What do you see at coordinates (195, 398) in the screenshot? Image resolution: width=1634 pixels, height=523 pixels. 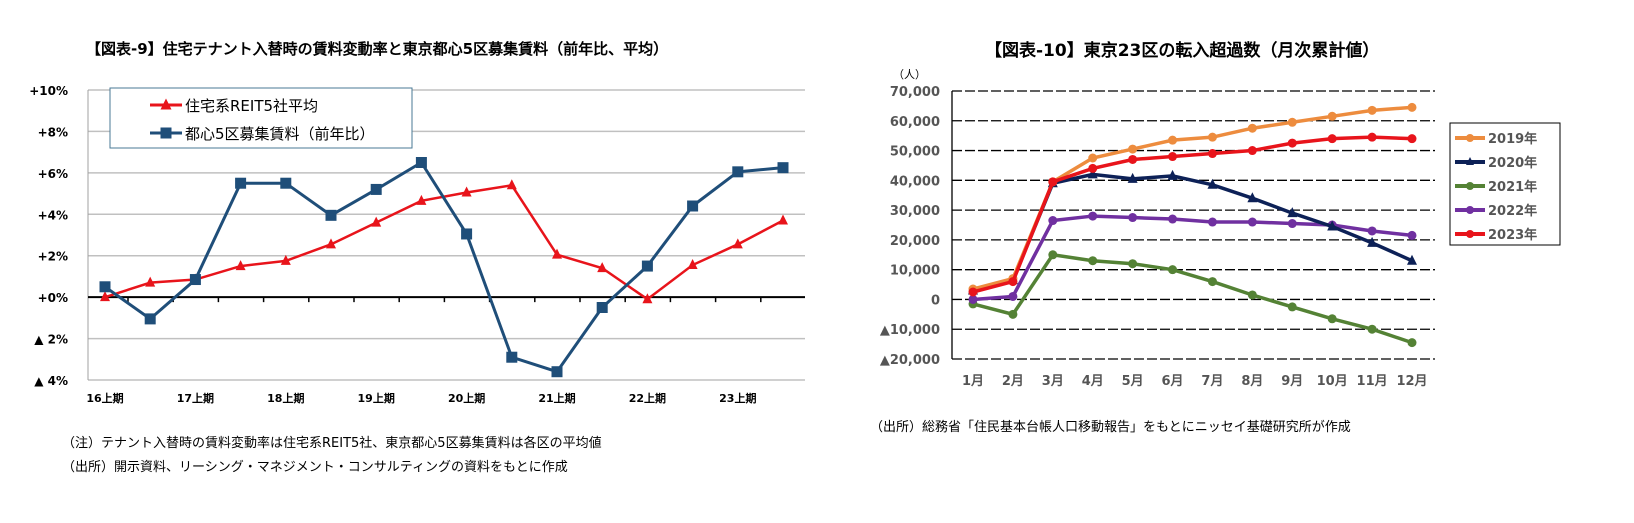 I see `x-tick-label: 17上期` at bounding box center [195, 398].